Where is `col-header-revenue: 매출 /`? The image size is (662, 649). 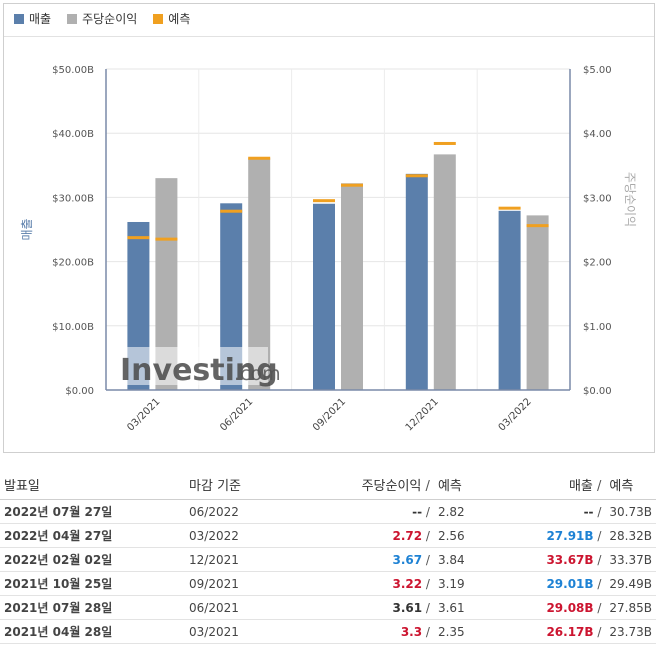 col-header-revenue: 매출 / is located at coordinates (566, 485).